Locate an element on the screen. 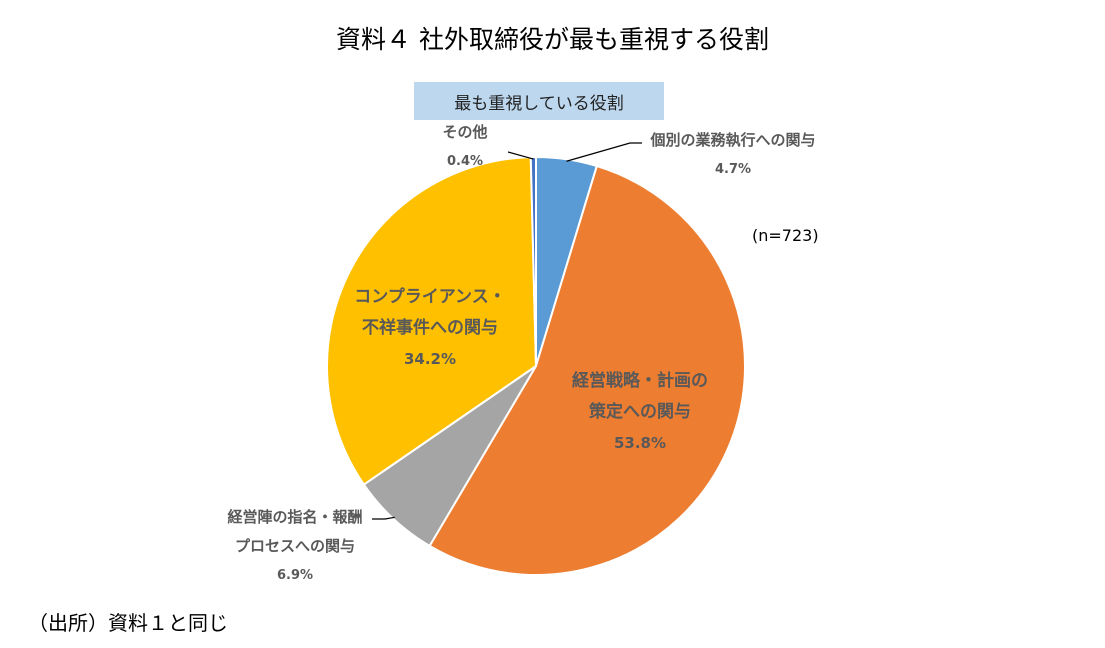  slice-value-label: 0.4% is located at coordinates (465, 161).